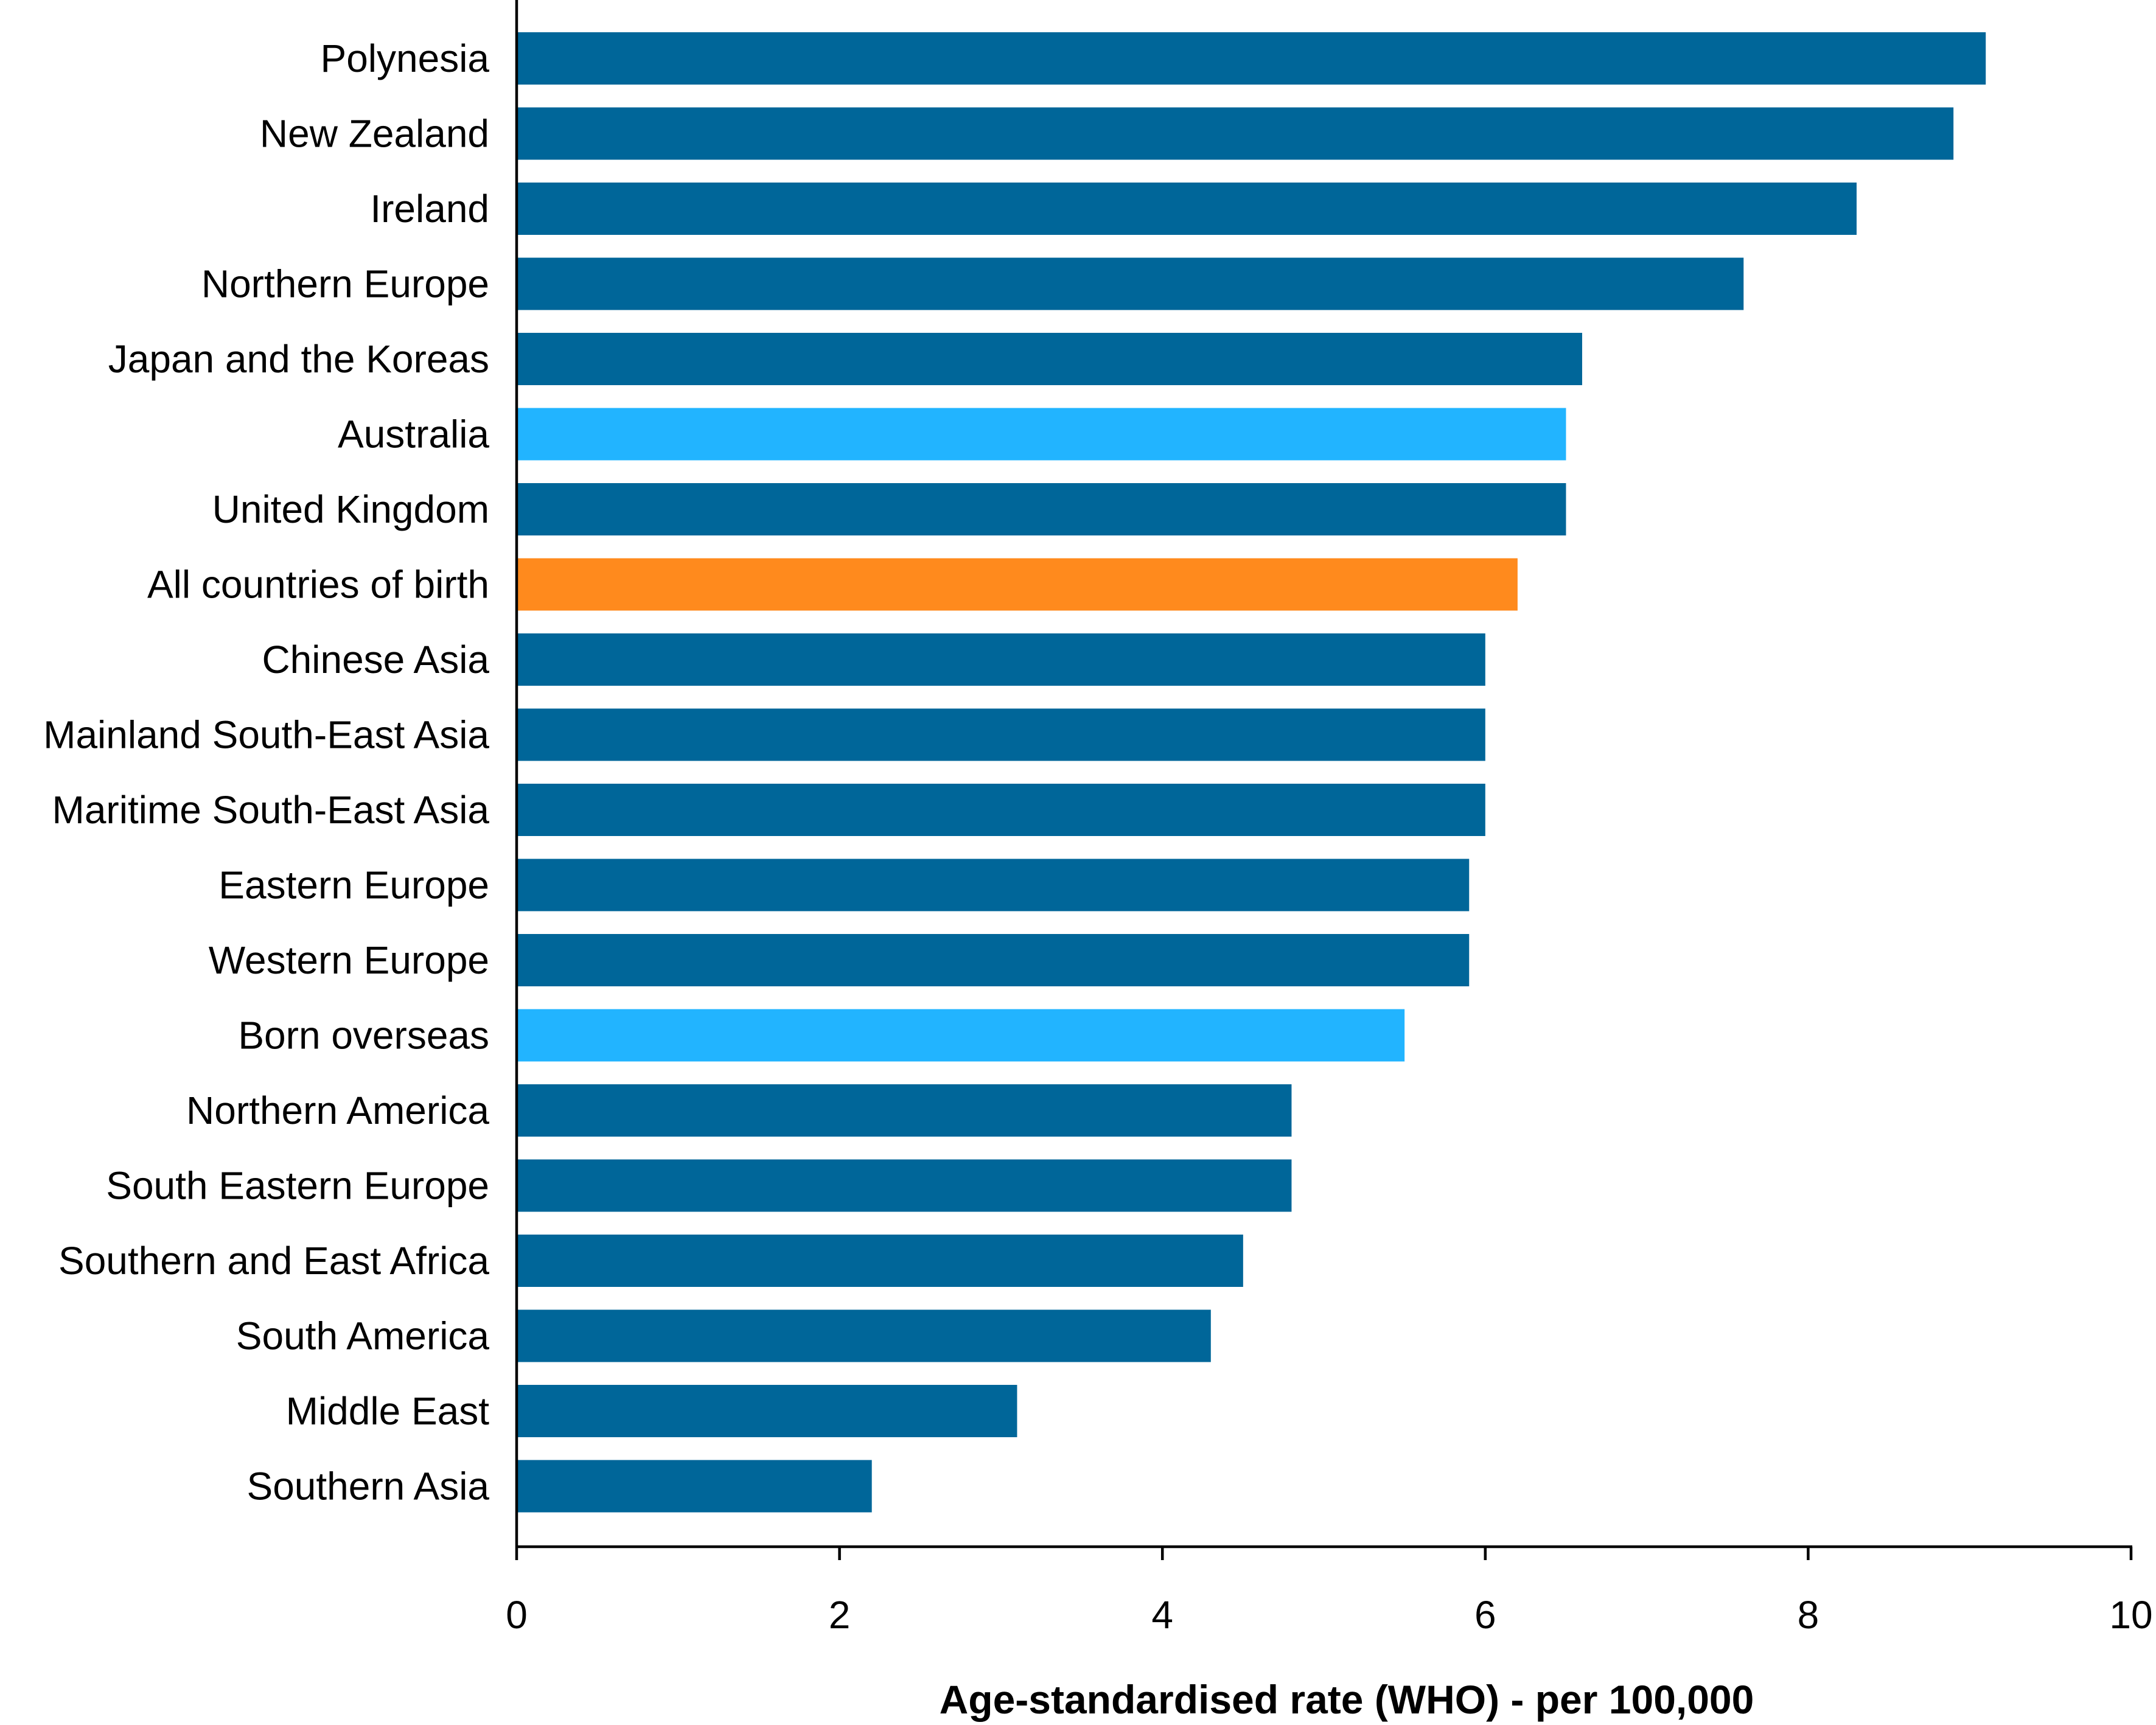 Image resolution: width=2156 pixels, height=1725 pixels. I want to click on bar-southern-asia, so click(695, 1486).